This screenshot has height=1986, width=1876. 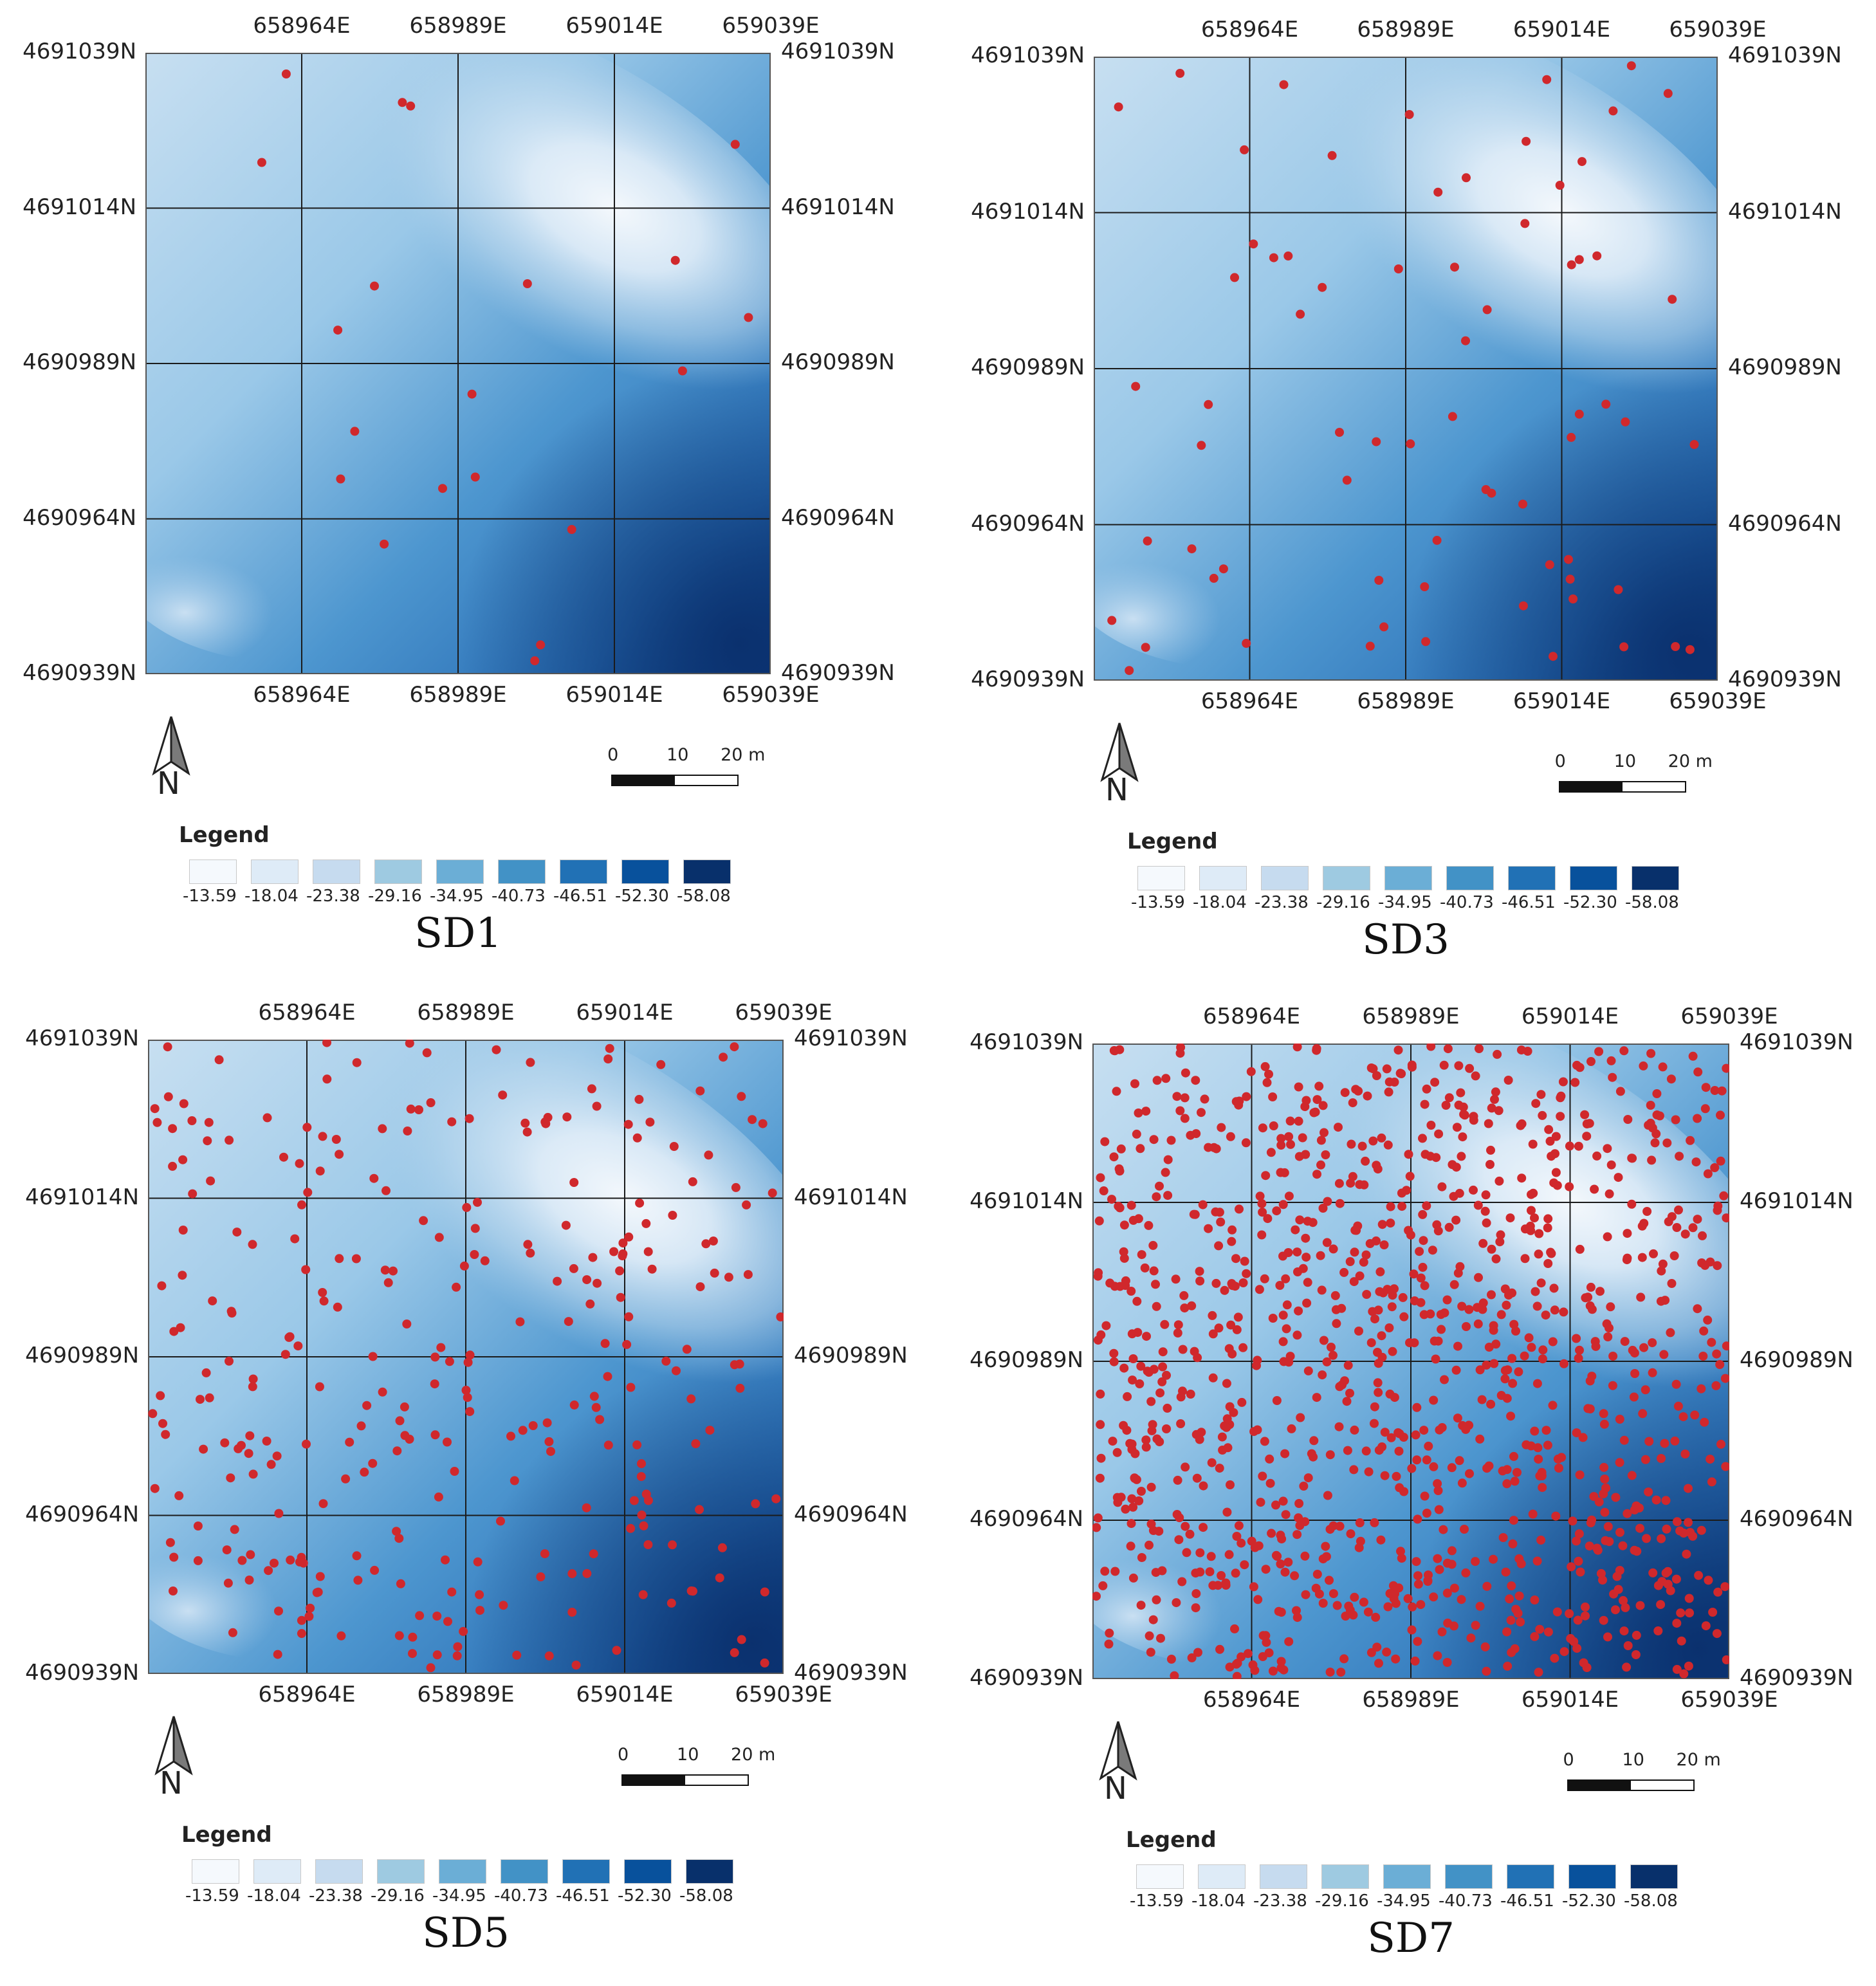 What do you see at coordinates (838, 673) in the screenshot?
I see `northing-label-right: 4690939N` at bounding box center [838, 673].